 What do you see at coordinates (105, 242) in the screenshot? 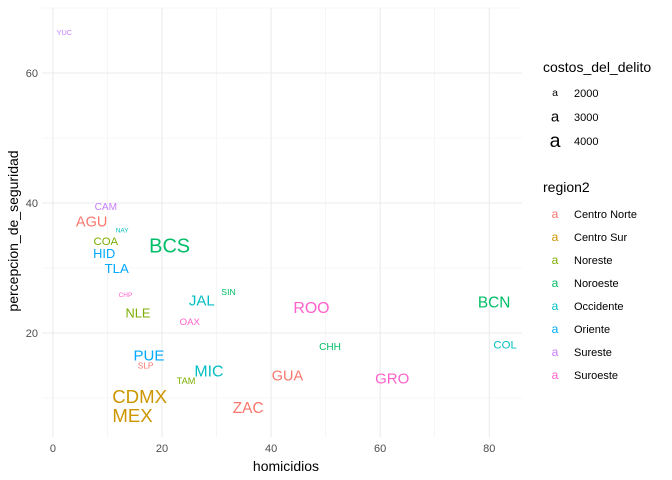
I see `data-point-coa: COA` at bounding box center [105, 242].